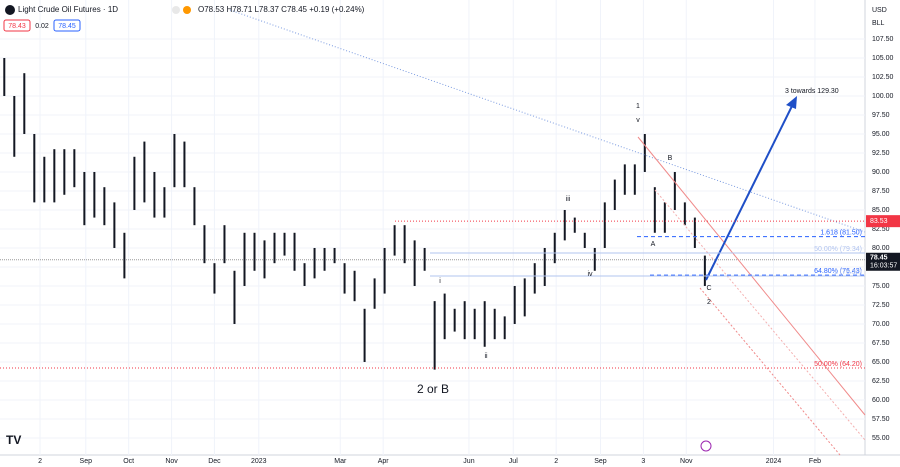  I want to click on bid-box, so click(17, 25).